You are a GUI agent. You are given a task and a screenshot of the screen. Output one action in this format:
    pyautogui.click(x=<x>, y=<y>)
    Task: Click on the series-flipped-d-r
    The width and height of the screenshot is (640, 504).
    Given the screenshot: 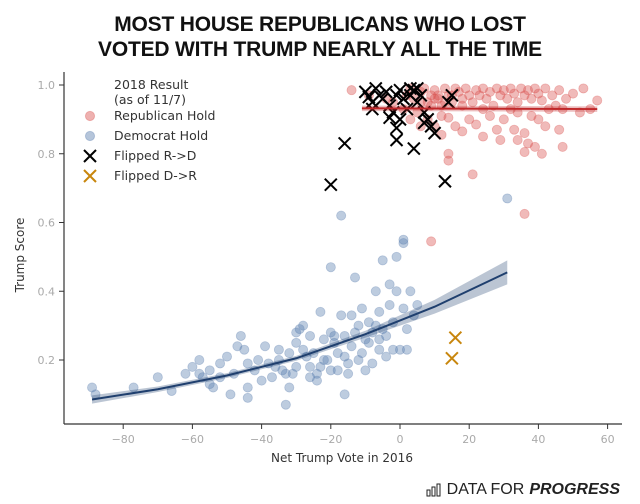 What is the action you would take?
    pyautogui.click(x=454, y=347)
    